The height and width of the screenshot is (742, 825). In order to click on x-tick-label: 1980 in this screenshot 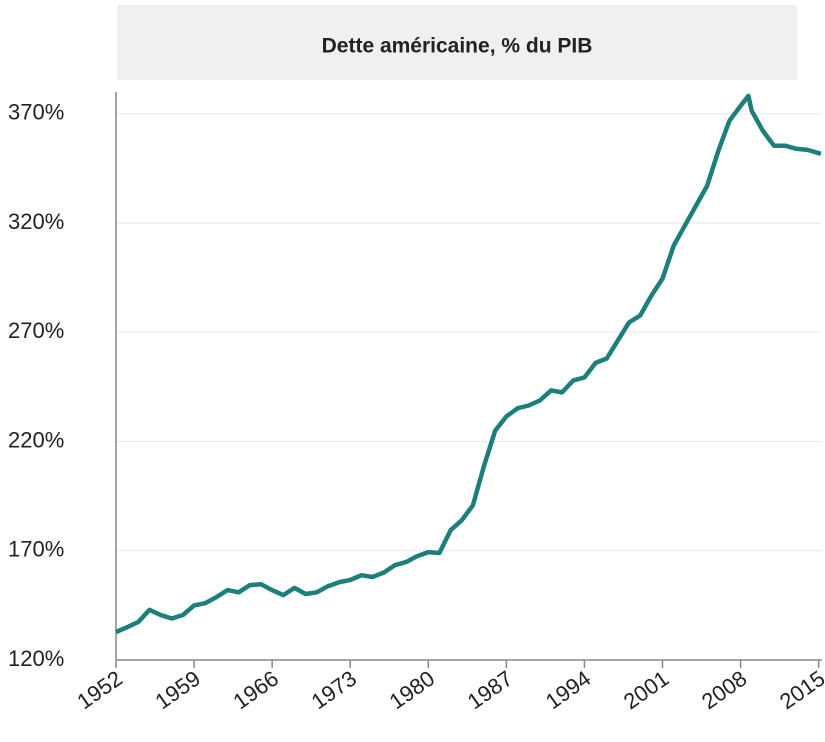, I will do `click(412, 690)`.